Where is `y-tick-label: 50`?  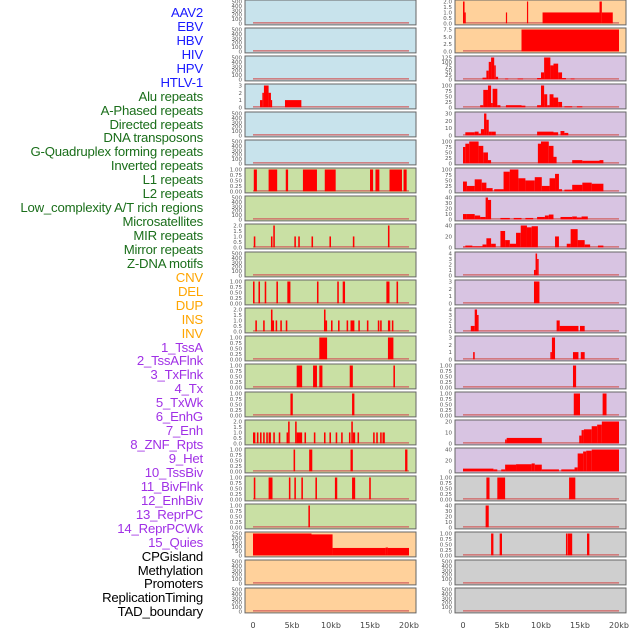 y-tick-label: 50 is located at coordinates (448, 72).